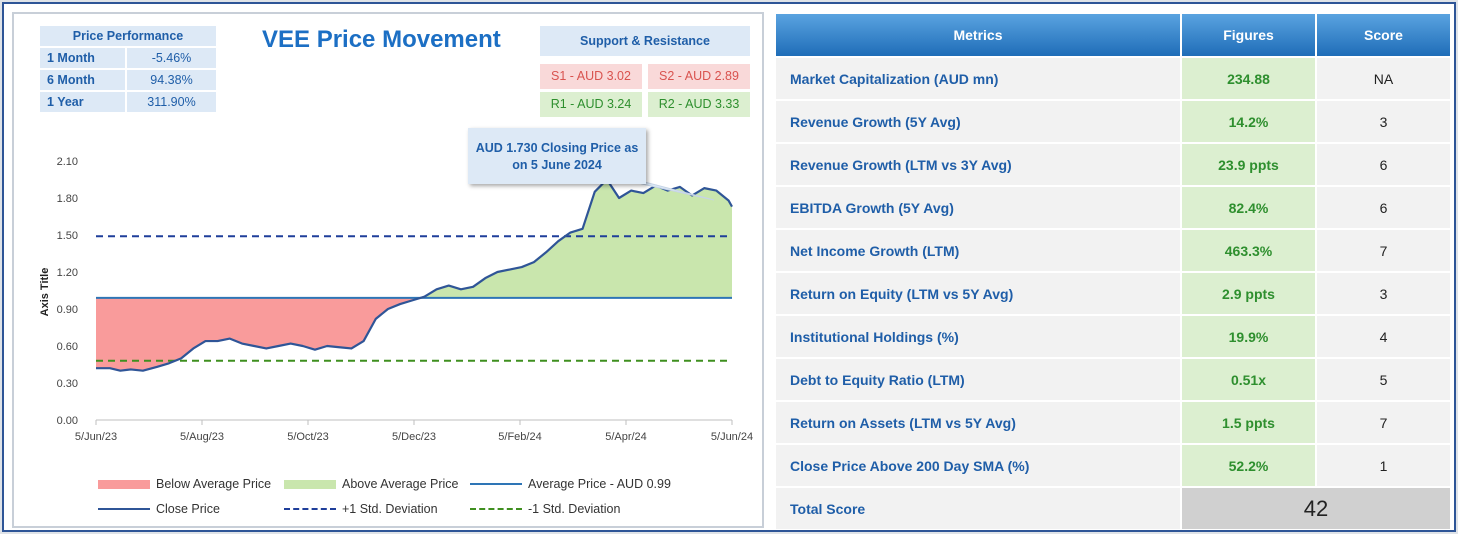  I want to click on metric-figure: 1.5 ppts, so click(1248, 422).